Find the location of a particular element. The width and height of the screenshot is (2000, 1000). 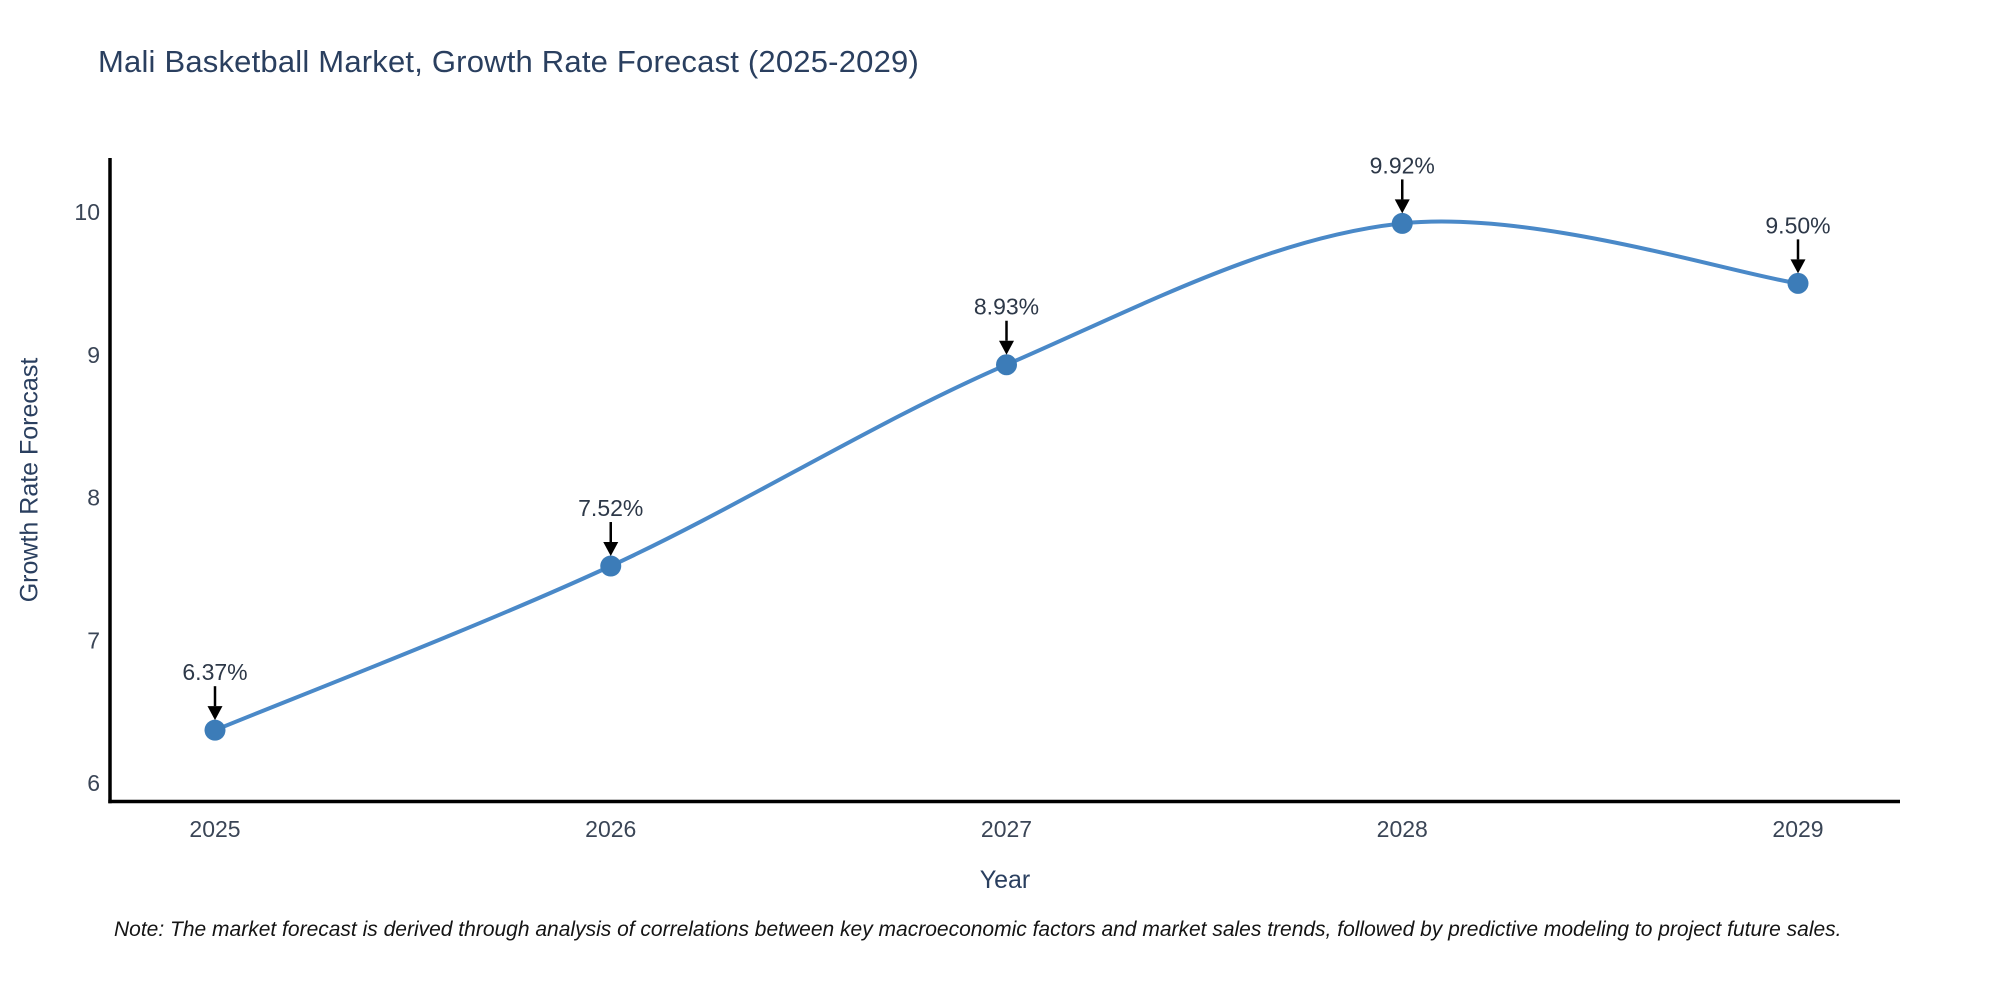

x-tick-label-2025: 2025 is located at coordinates (214, 829).